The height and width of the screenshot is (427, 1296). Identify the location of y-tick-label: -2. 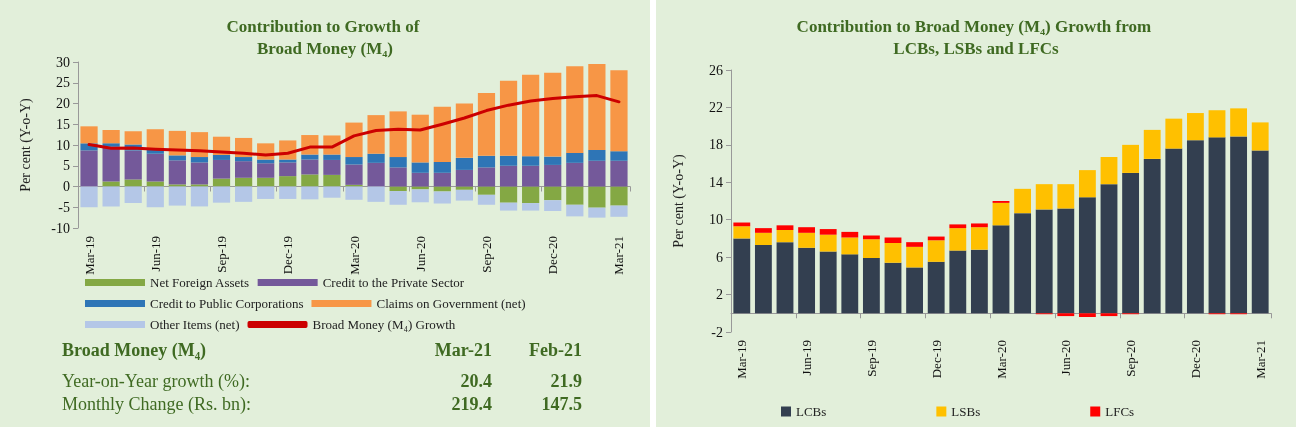
(717, 332).